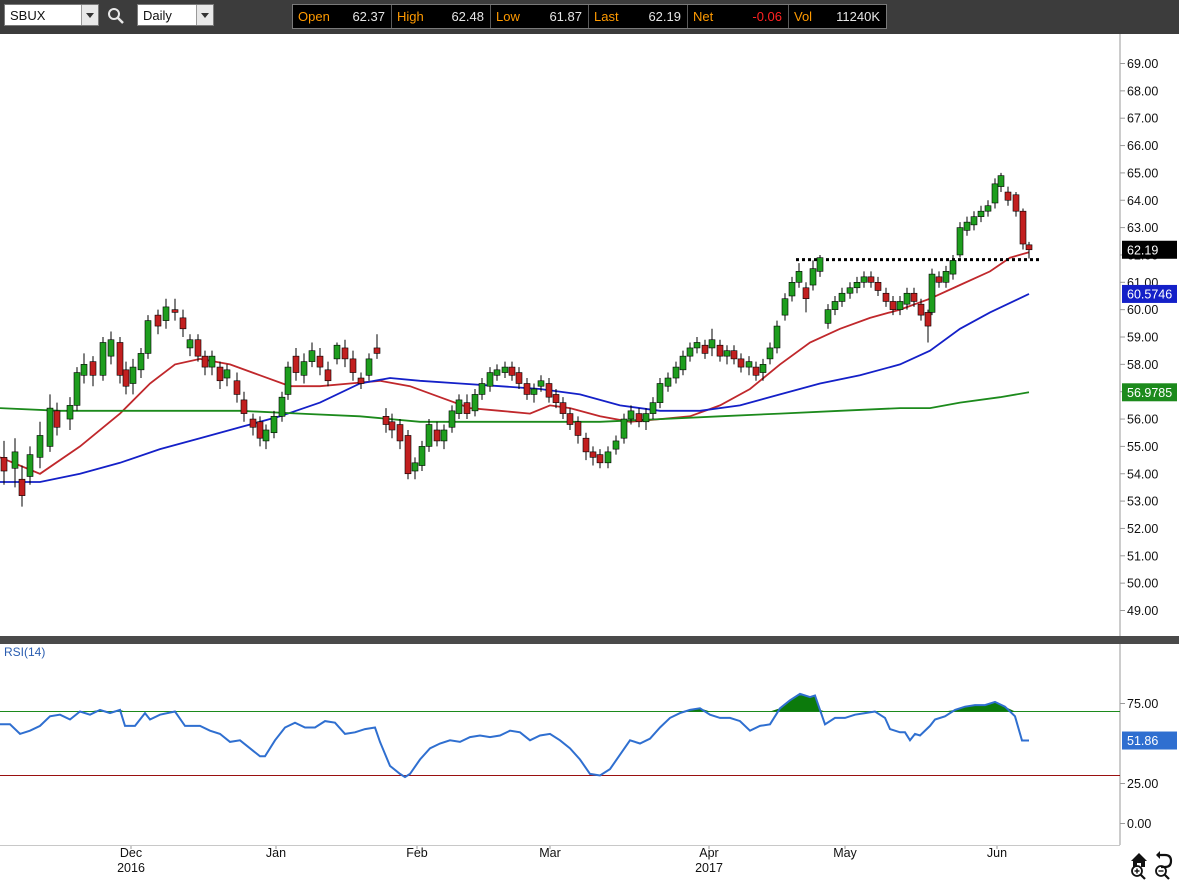 This screenshot has height=883, width=1179. I want to click on quote-label: Low, so click(508, 16).